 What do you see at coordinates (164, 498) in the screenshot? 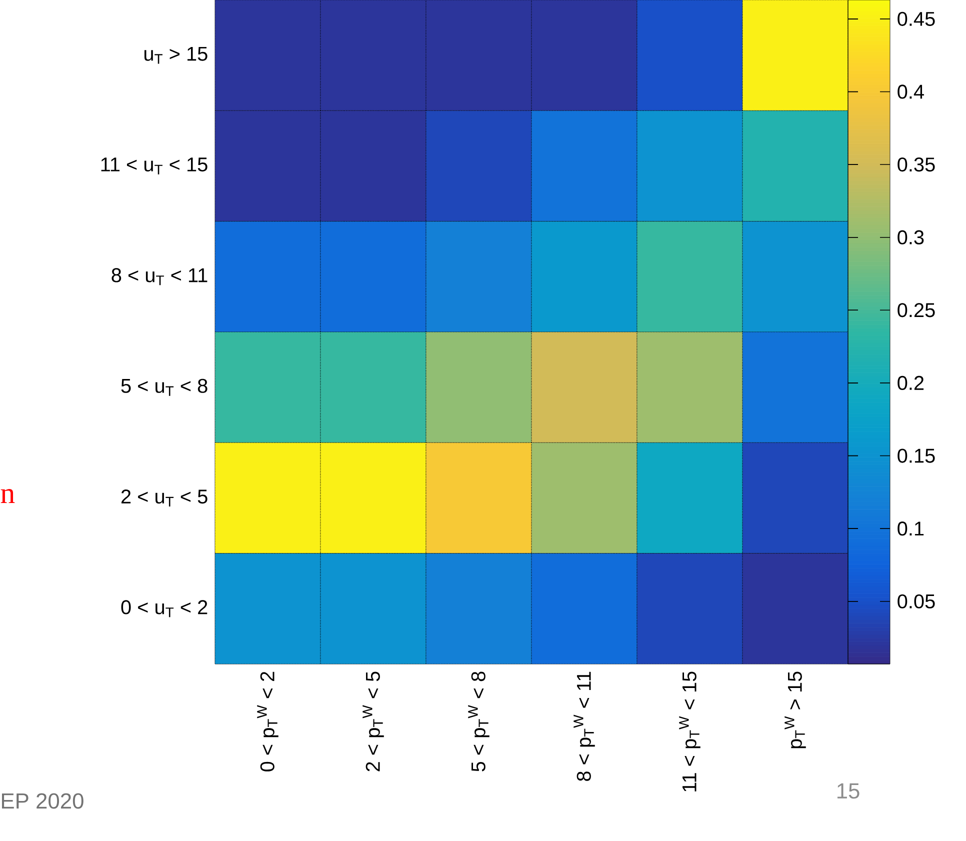
I see `y-tick-label: 2 < u$_{T}$ < 5` at bounding box center [164, 498].